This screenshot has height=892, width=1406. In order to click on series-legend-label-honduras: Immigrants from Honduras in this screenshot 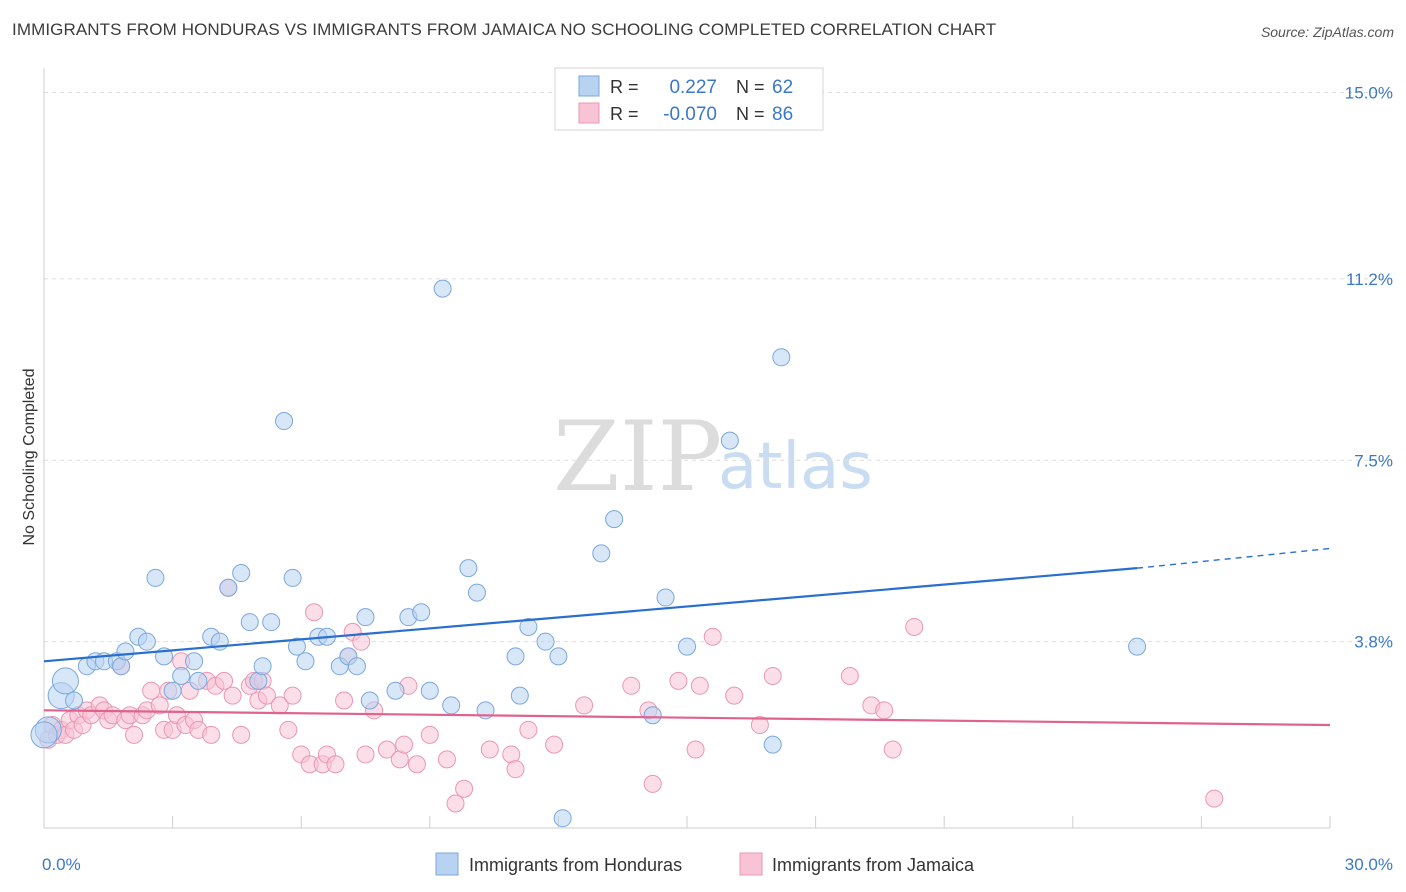, I will do `click(575, 865)`.